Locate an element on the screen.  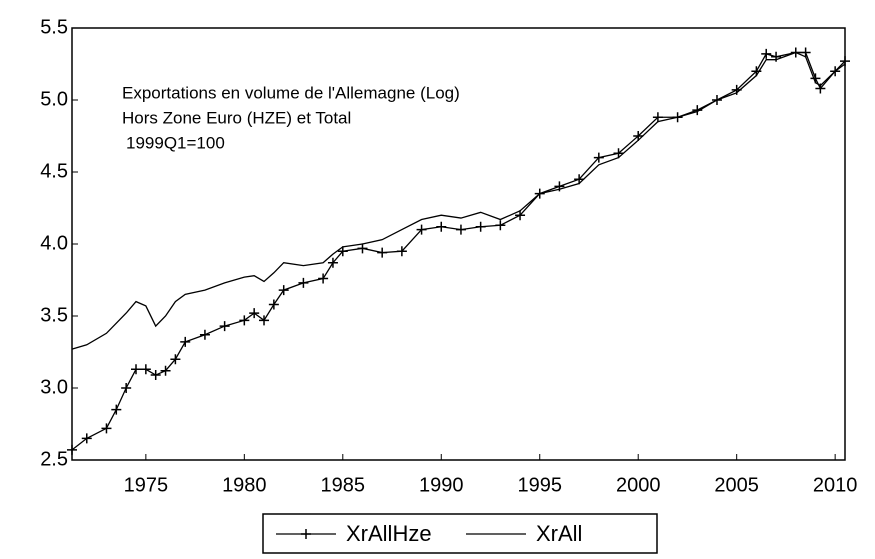
x-tick-label: 2000 is located at coordinates (638, 485).